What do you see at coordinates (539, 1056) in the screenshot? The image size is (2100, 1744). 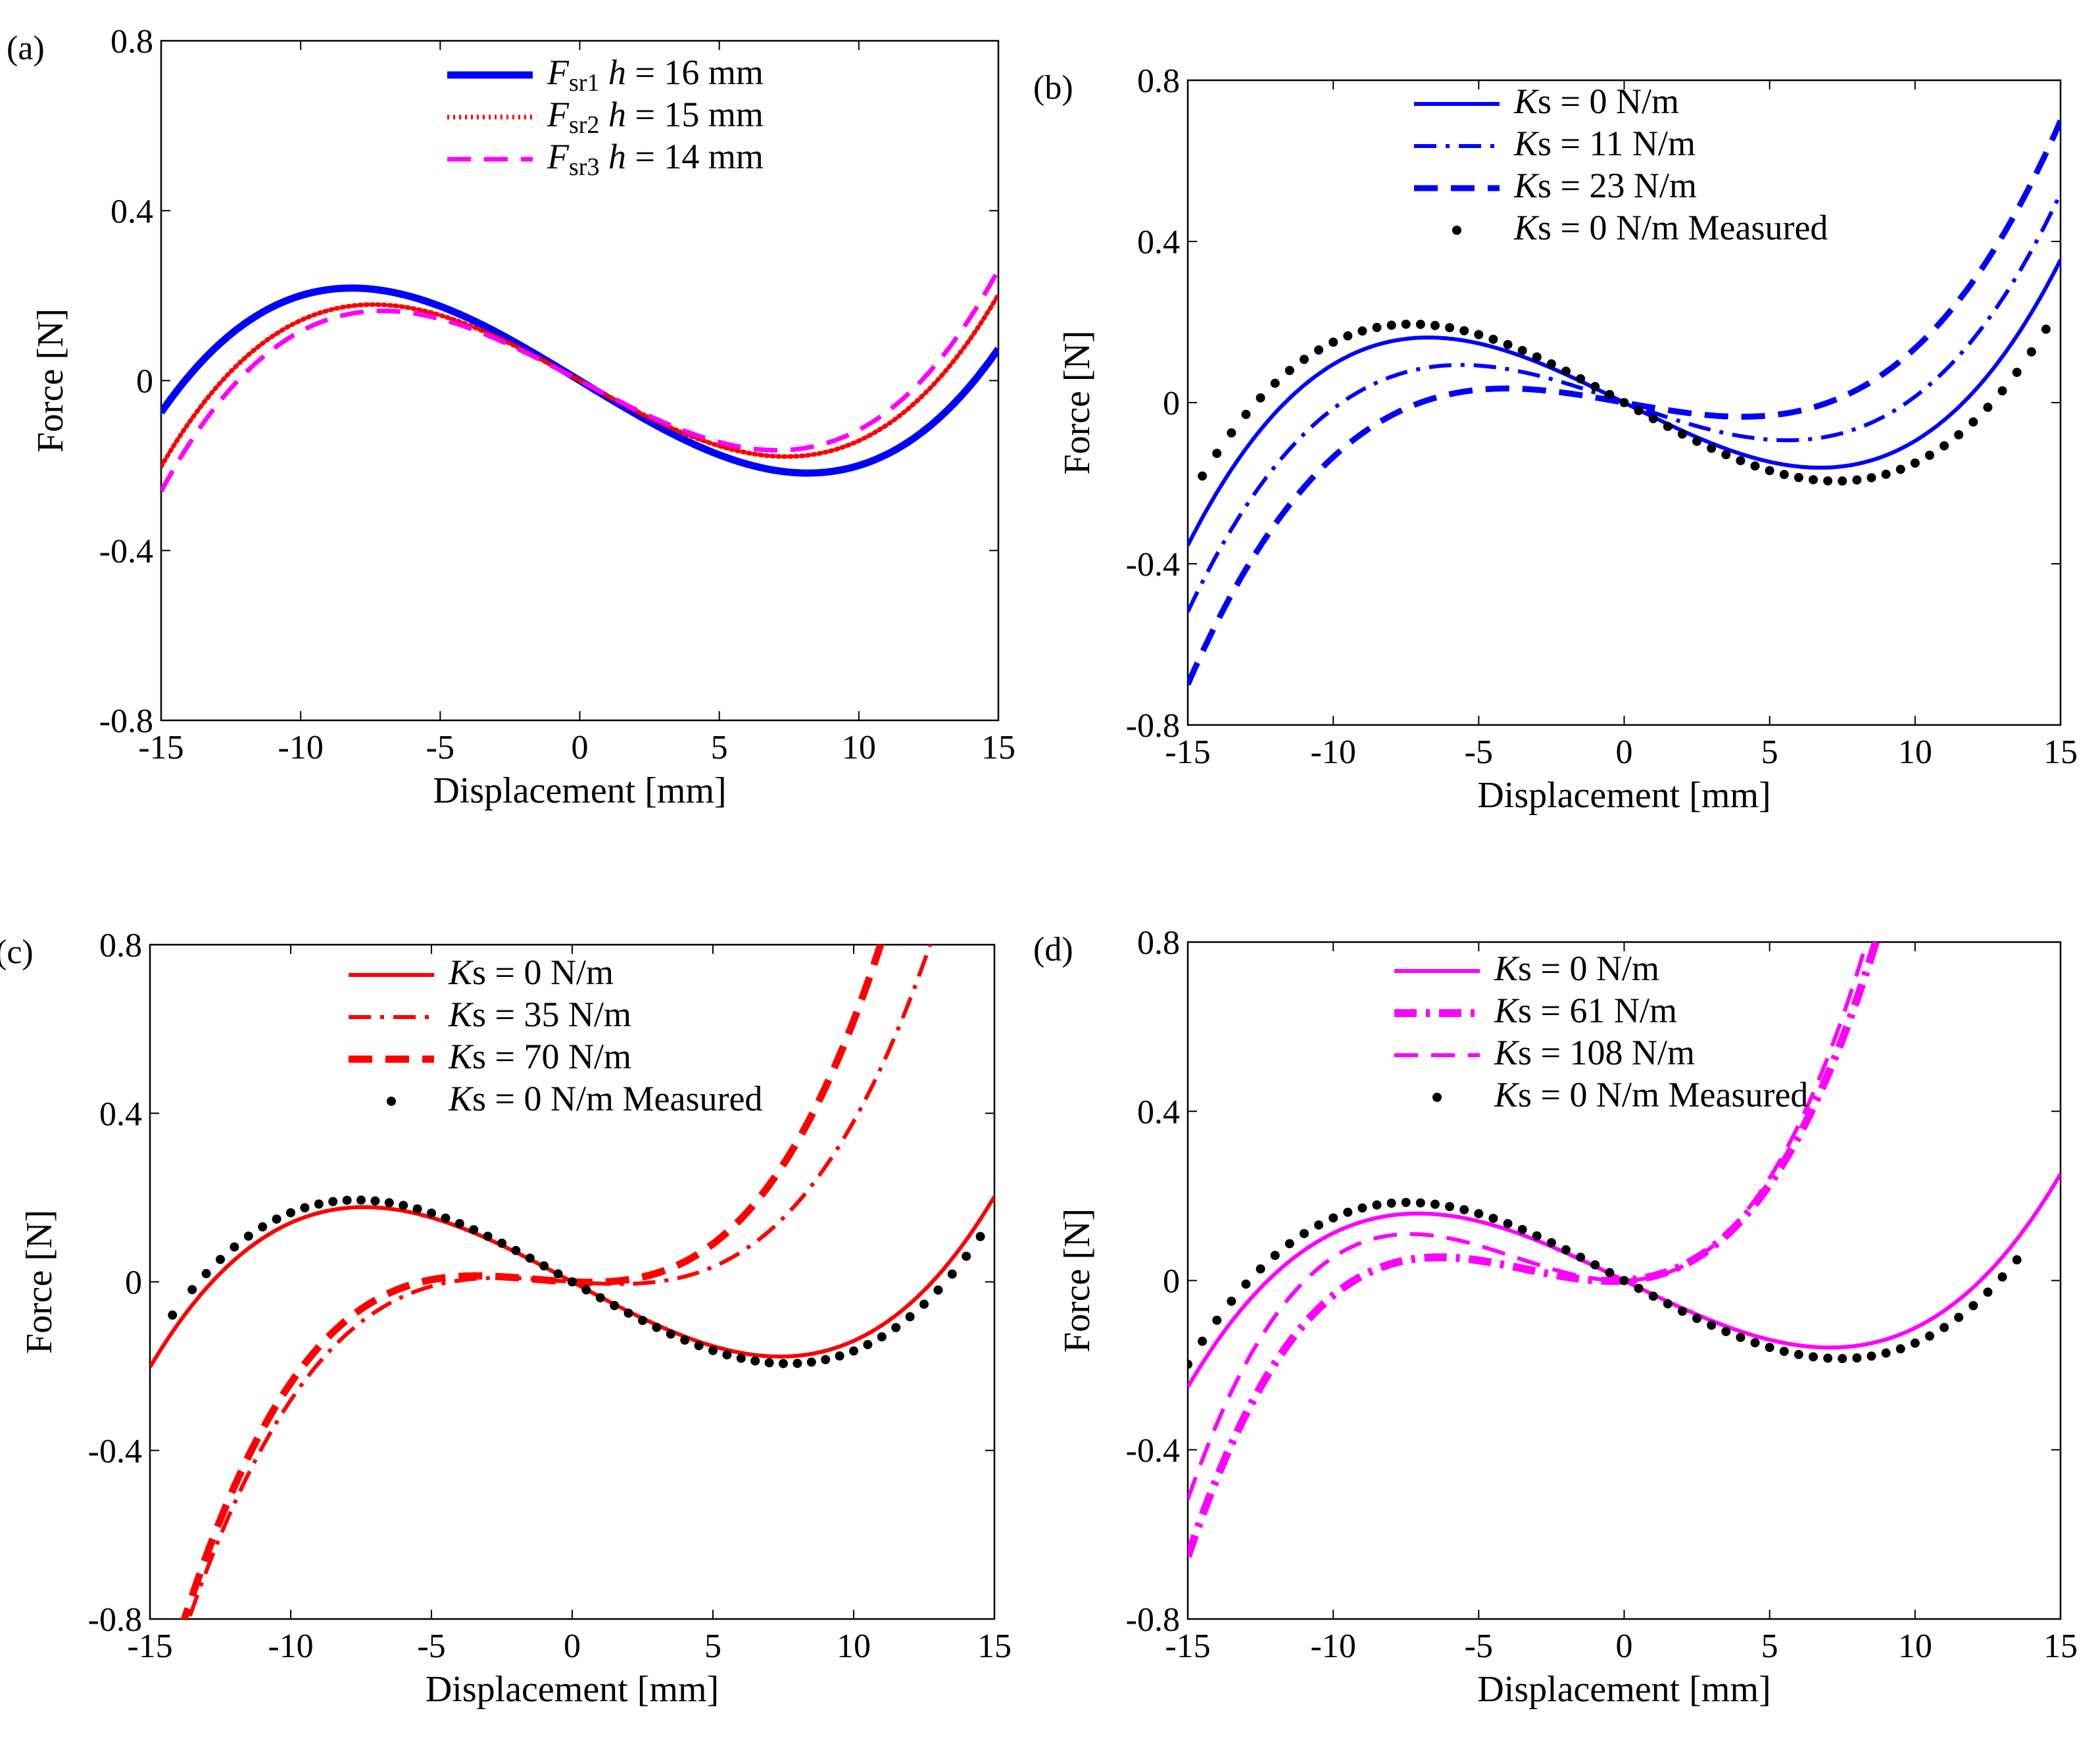 I see `legend-label: Ks = 70 N/m` at bounding box center [539, 1056].